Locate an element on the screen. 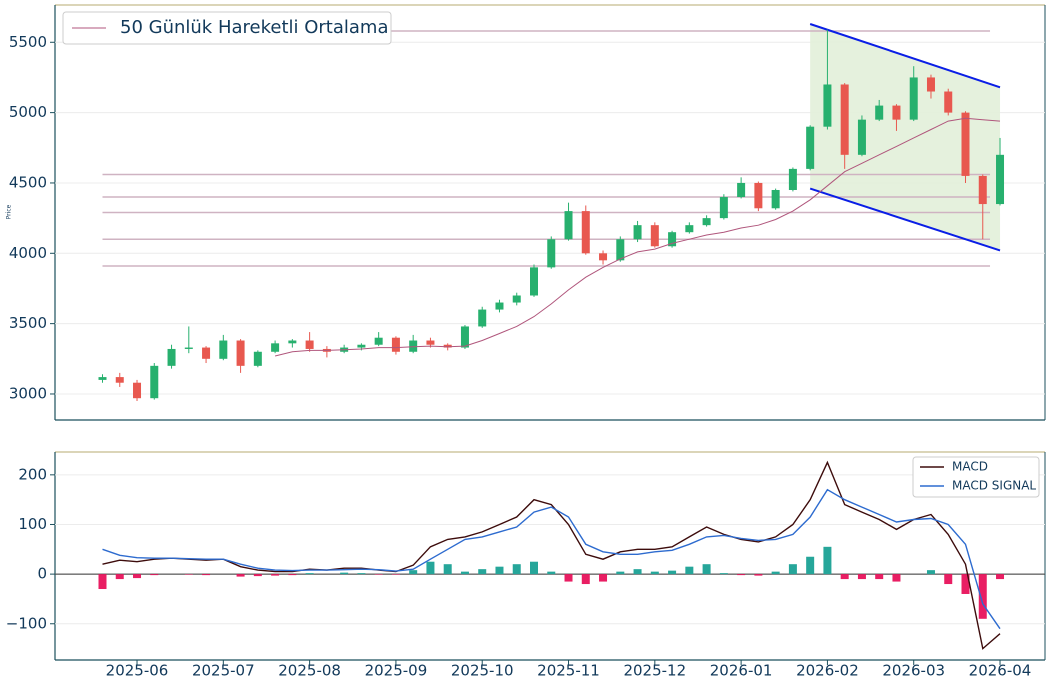 The image size is (1050, 683). channel-fill is located at coordinates (905, 137).